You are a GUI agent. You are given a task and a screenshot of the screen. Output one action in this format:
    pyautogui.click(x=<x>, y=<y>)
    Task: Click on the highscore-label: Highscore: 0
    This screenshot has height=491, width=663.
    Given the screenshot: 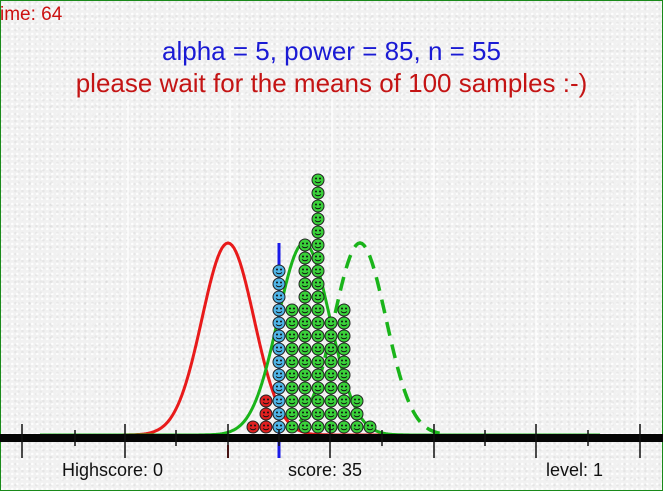 What is the action you would take?
    pyautogui.click(x=113, y=470)
    